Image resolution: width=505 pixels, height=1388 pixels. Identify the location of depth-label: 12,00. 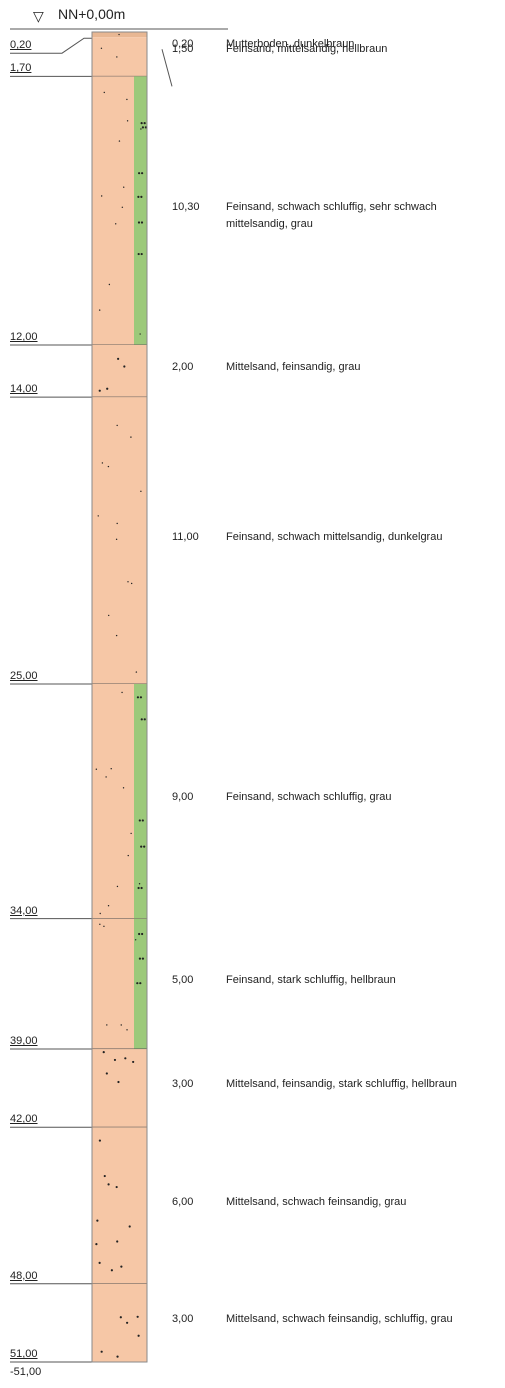
(24, 336).